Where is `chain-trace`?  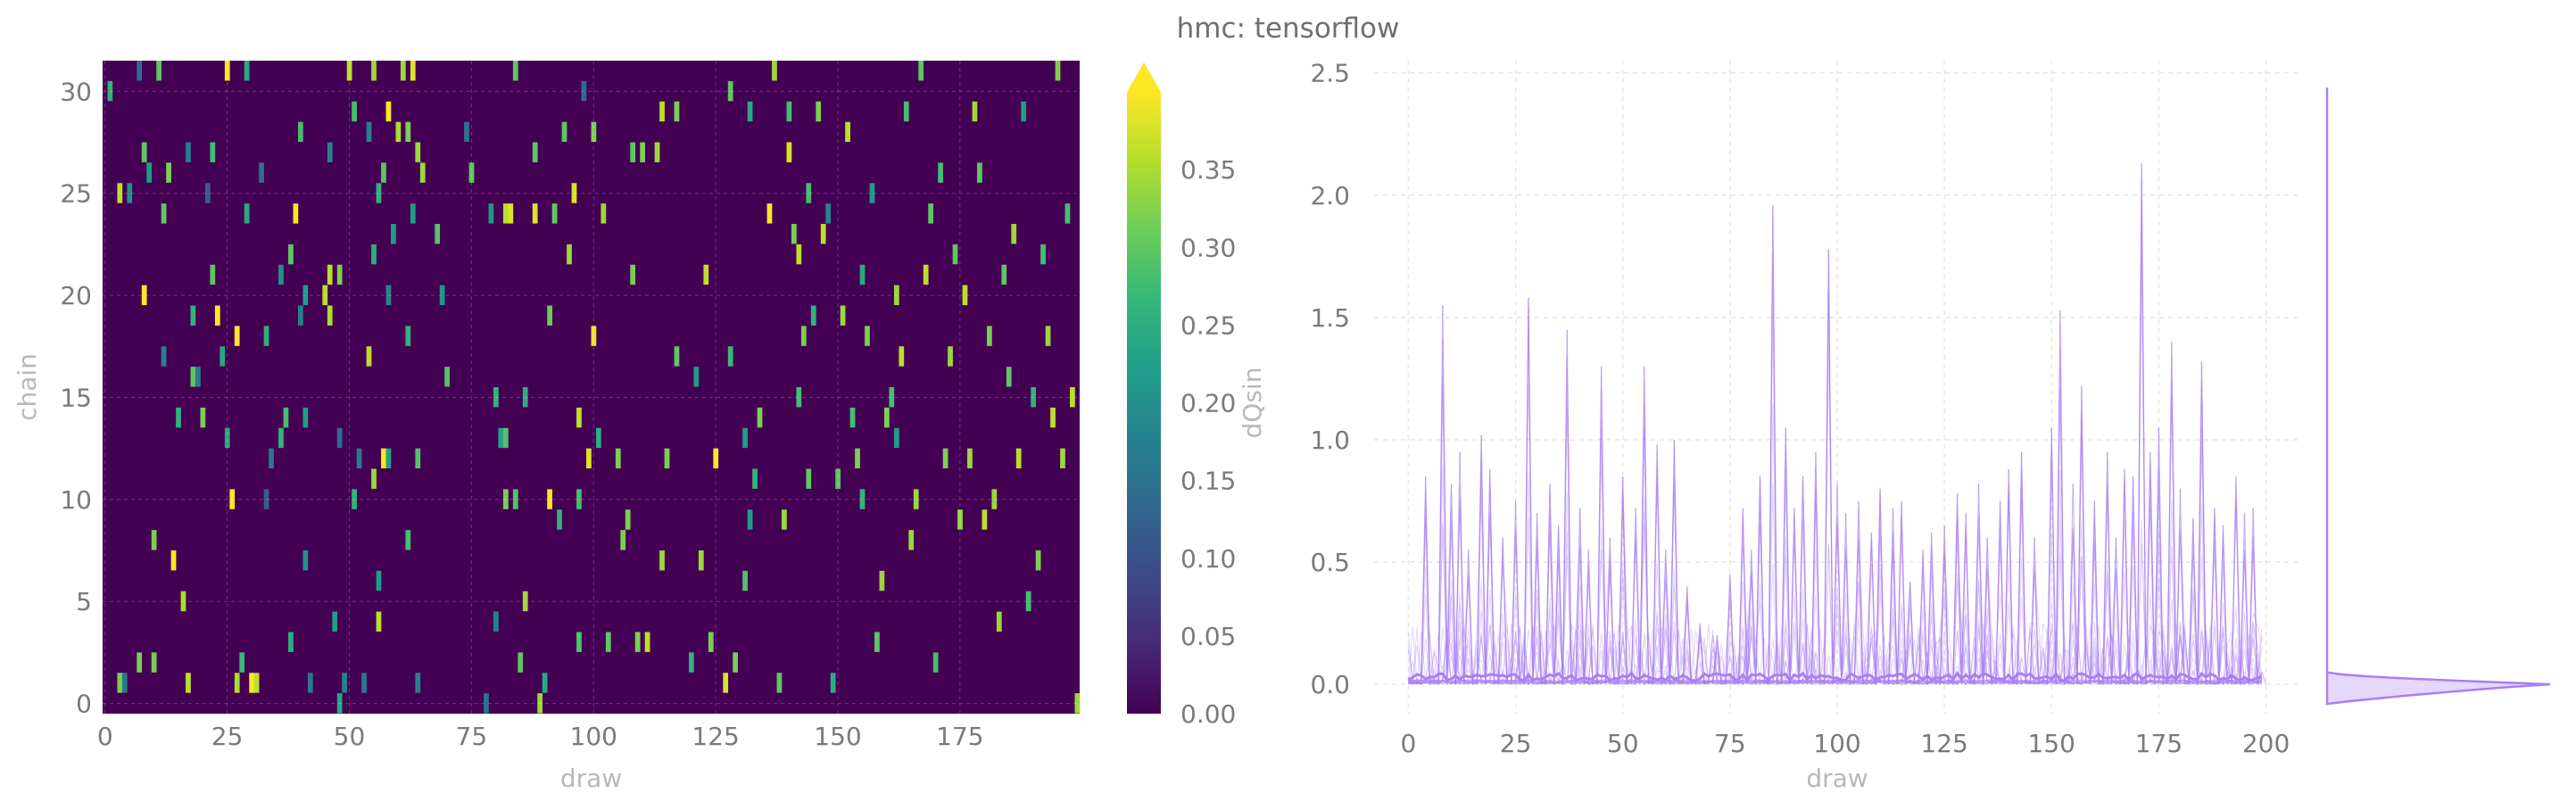
chain-trace is located at coordinates (1835, 544).